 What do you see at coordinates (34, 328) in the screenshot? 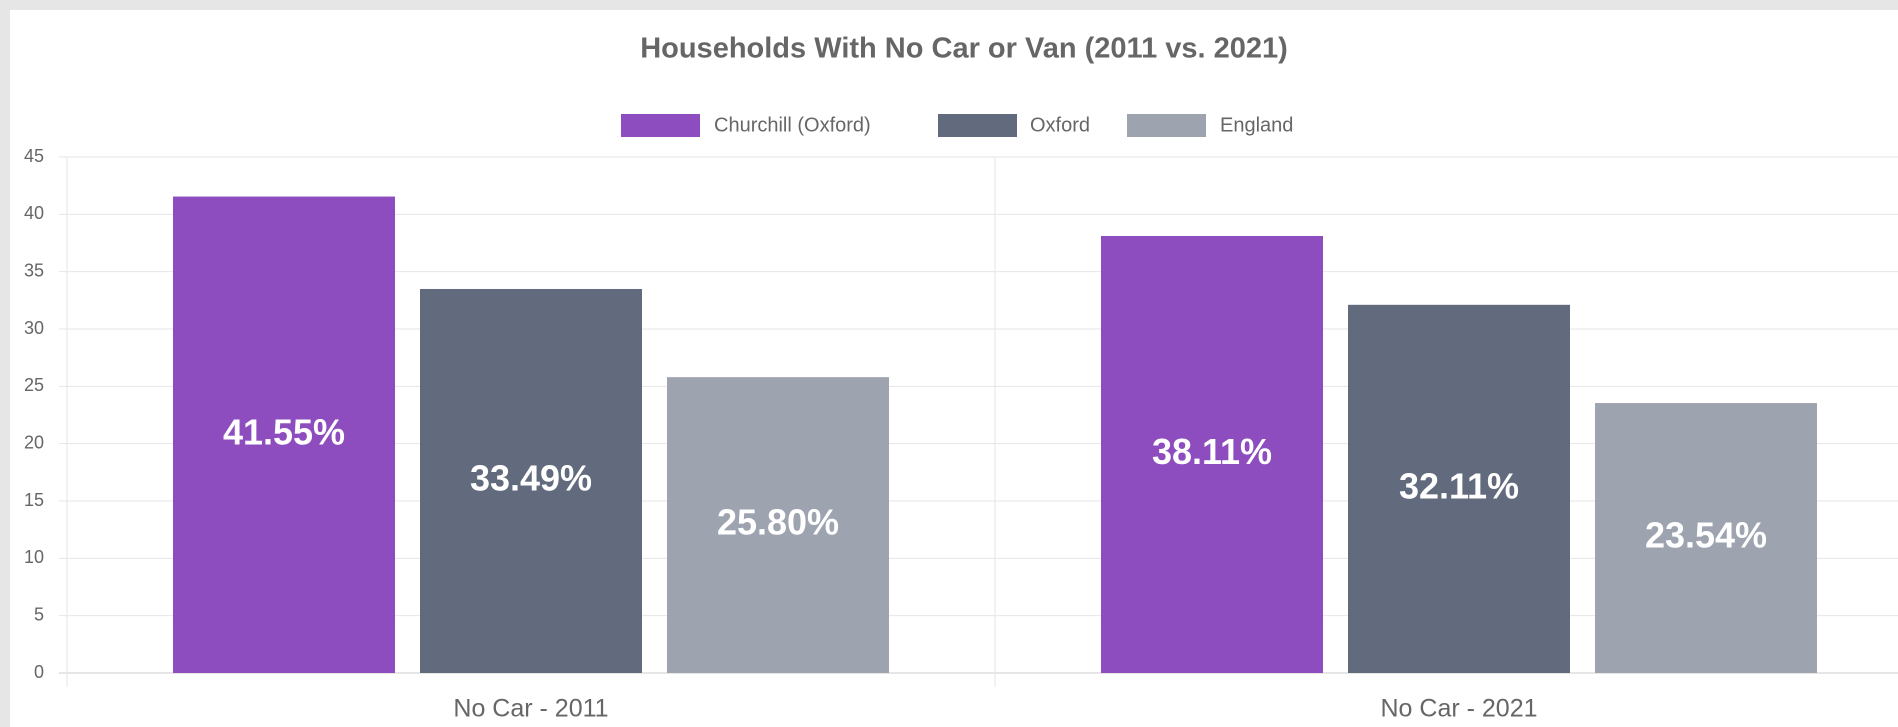
I see `y-tick-label: 30` at bounding box center [34, 328].